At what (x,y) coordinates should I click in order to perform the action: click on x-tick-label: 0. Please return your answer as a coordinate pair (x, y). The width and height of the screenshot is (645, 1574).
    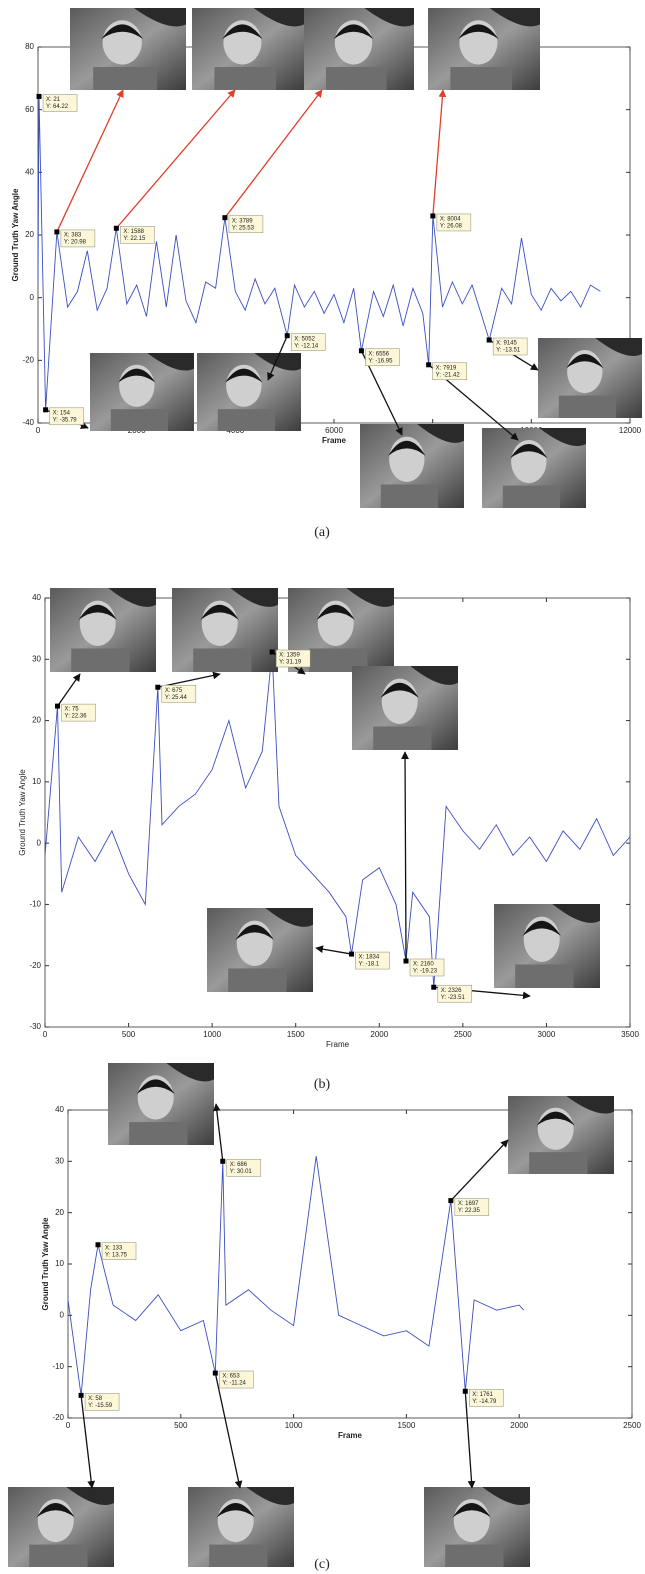
    Looking at the image, I should click on (38, 430).